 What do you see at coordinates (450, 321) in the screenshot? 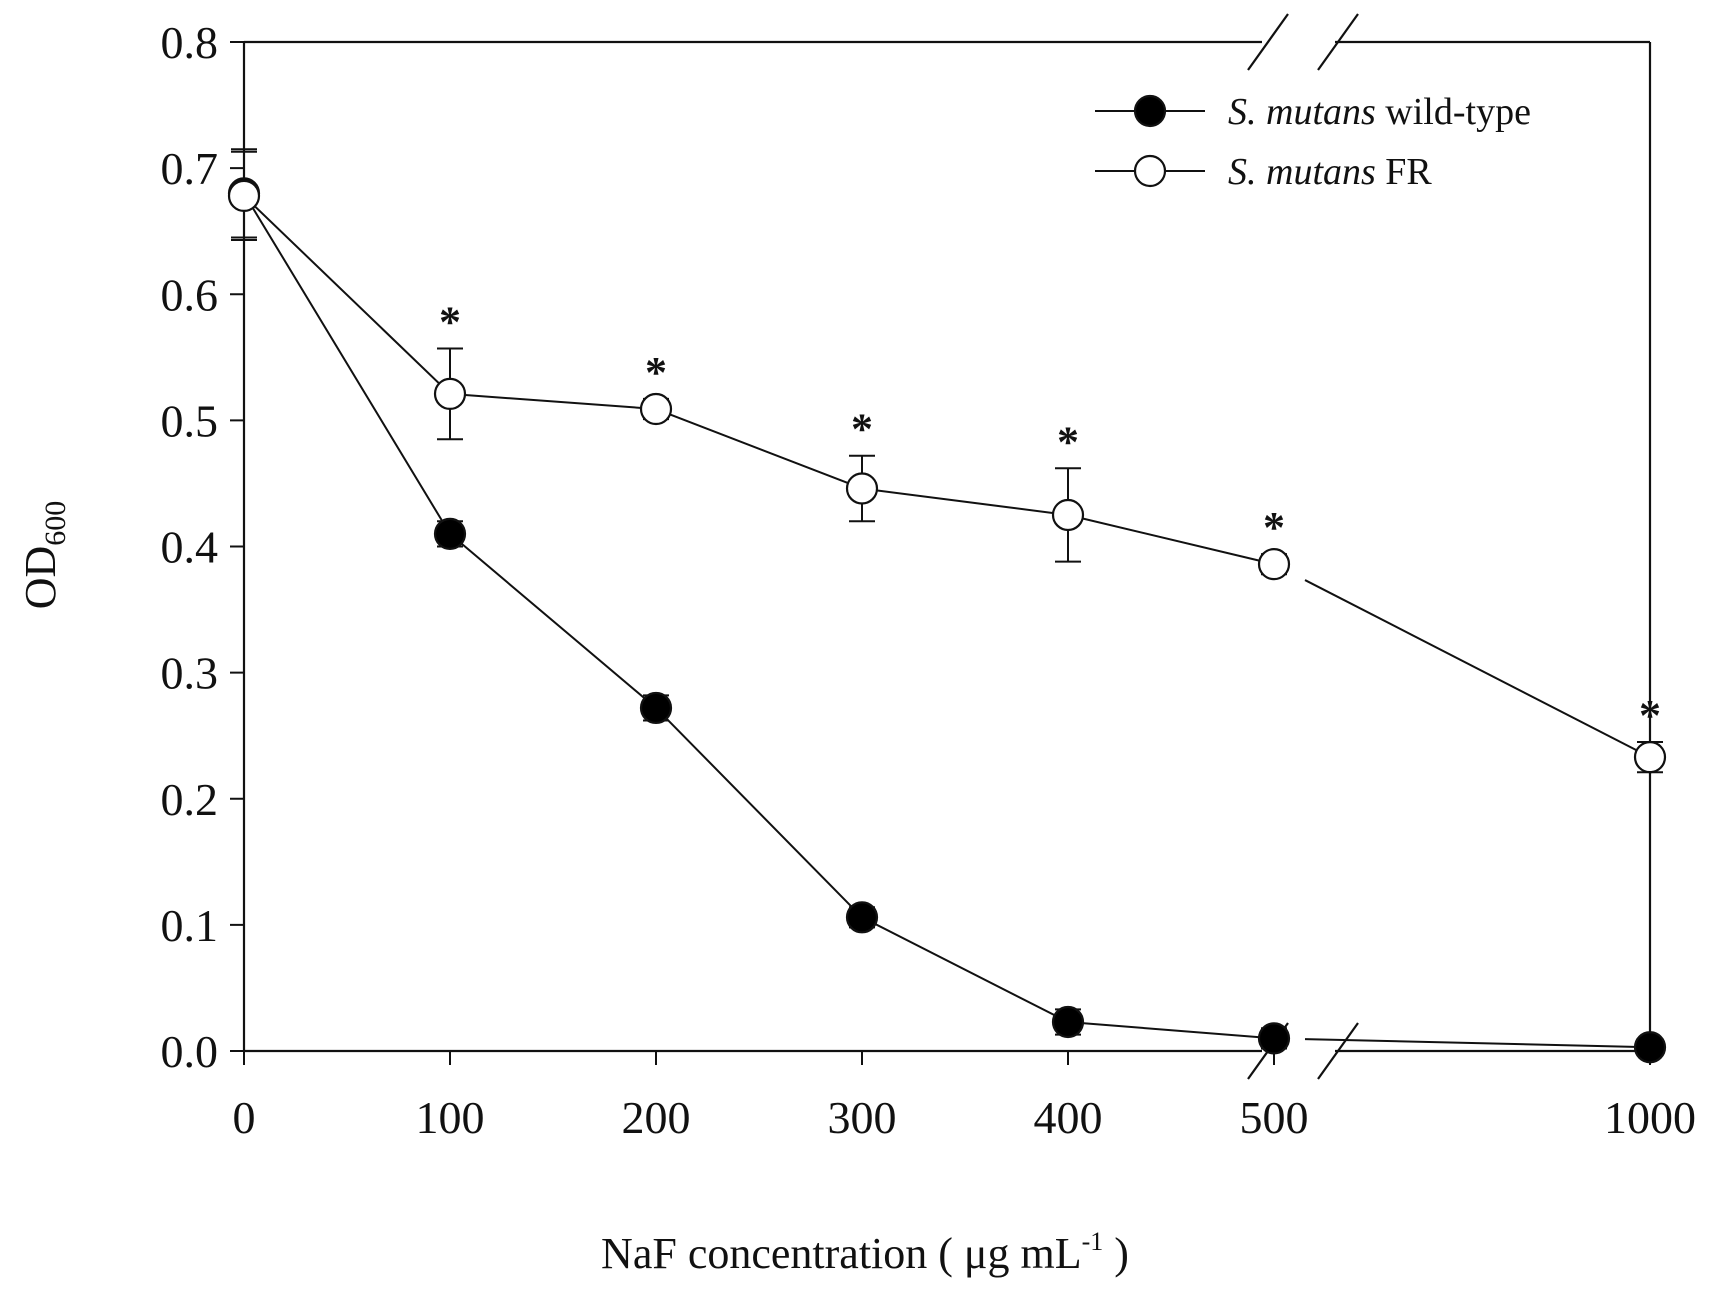
I see `significance-star-1: *` at bounding box center [450, 321].